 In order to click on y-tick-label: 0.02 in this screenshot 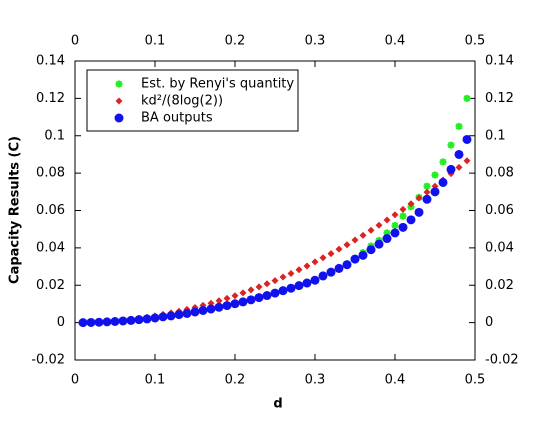, I will do `click(50, 285)`.